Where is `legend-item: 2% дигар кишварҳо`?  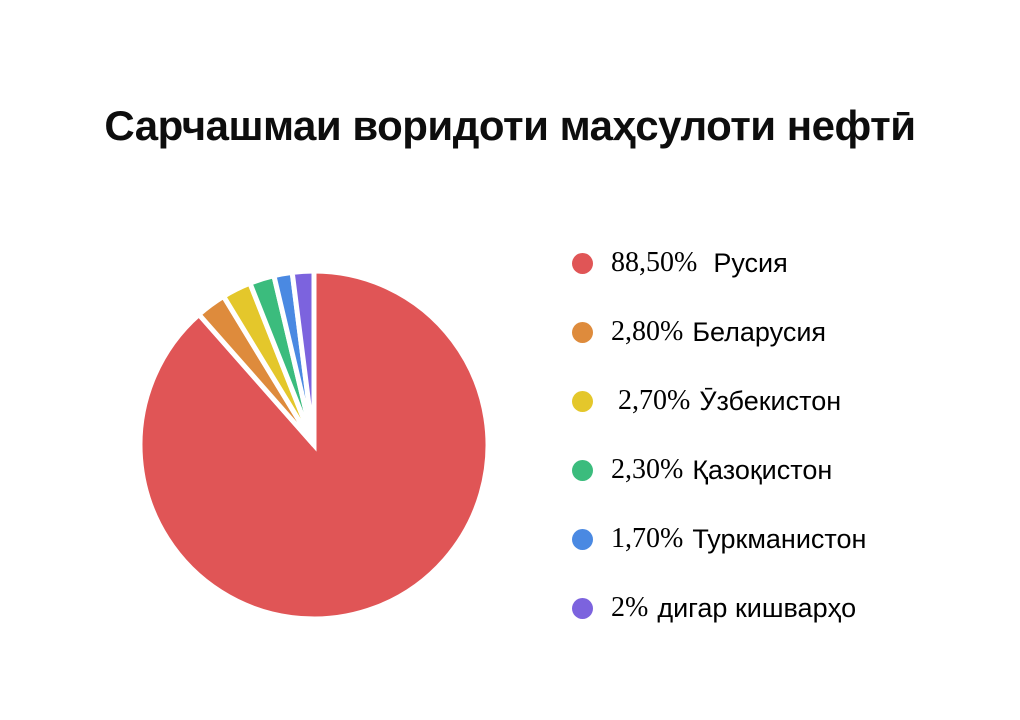
legend-item: 2% дигар кишварҳо is located at coordinates (719, 608).